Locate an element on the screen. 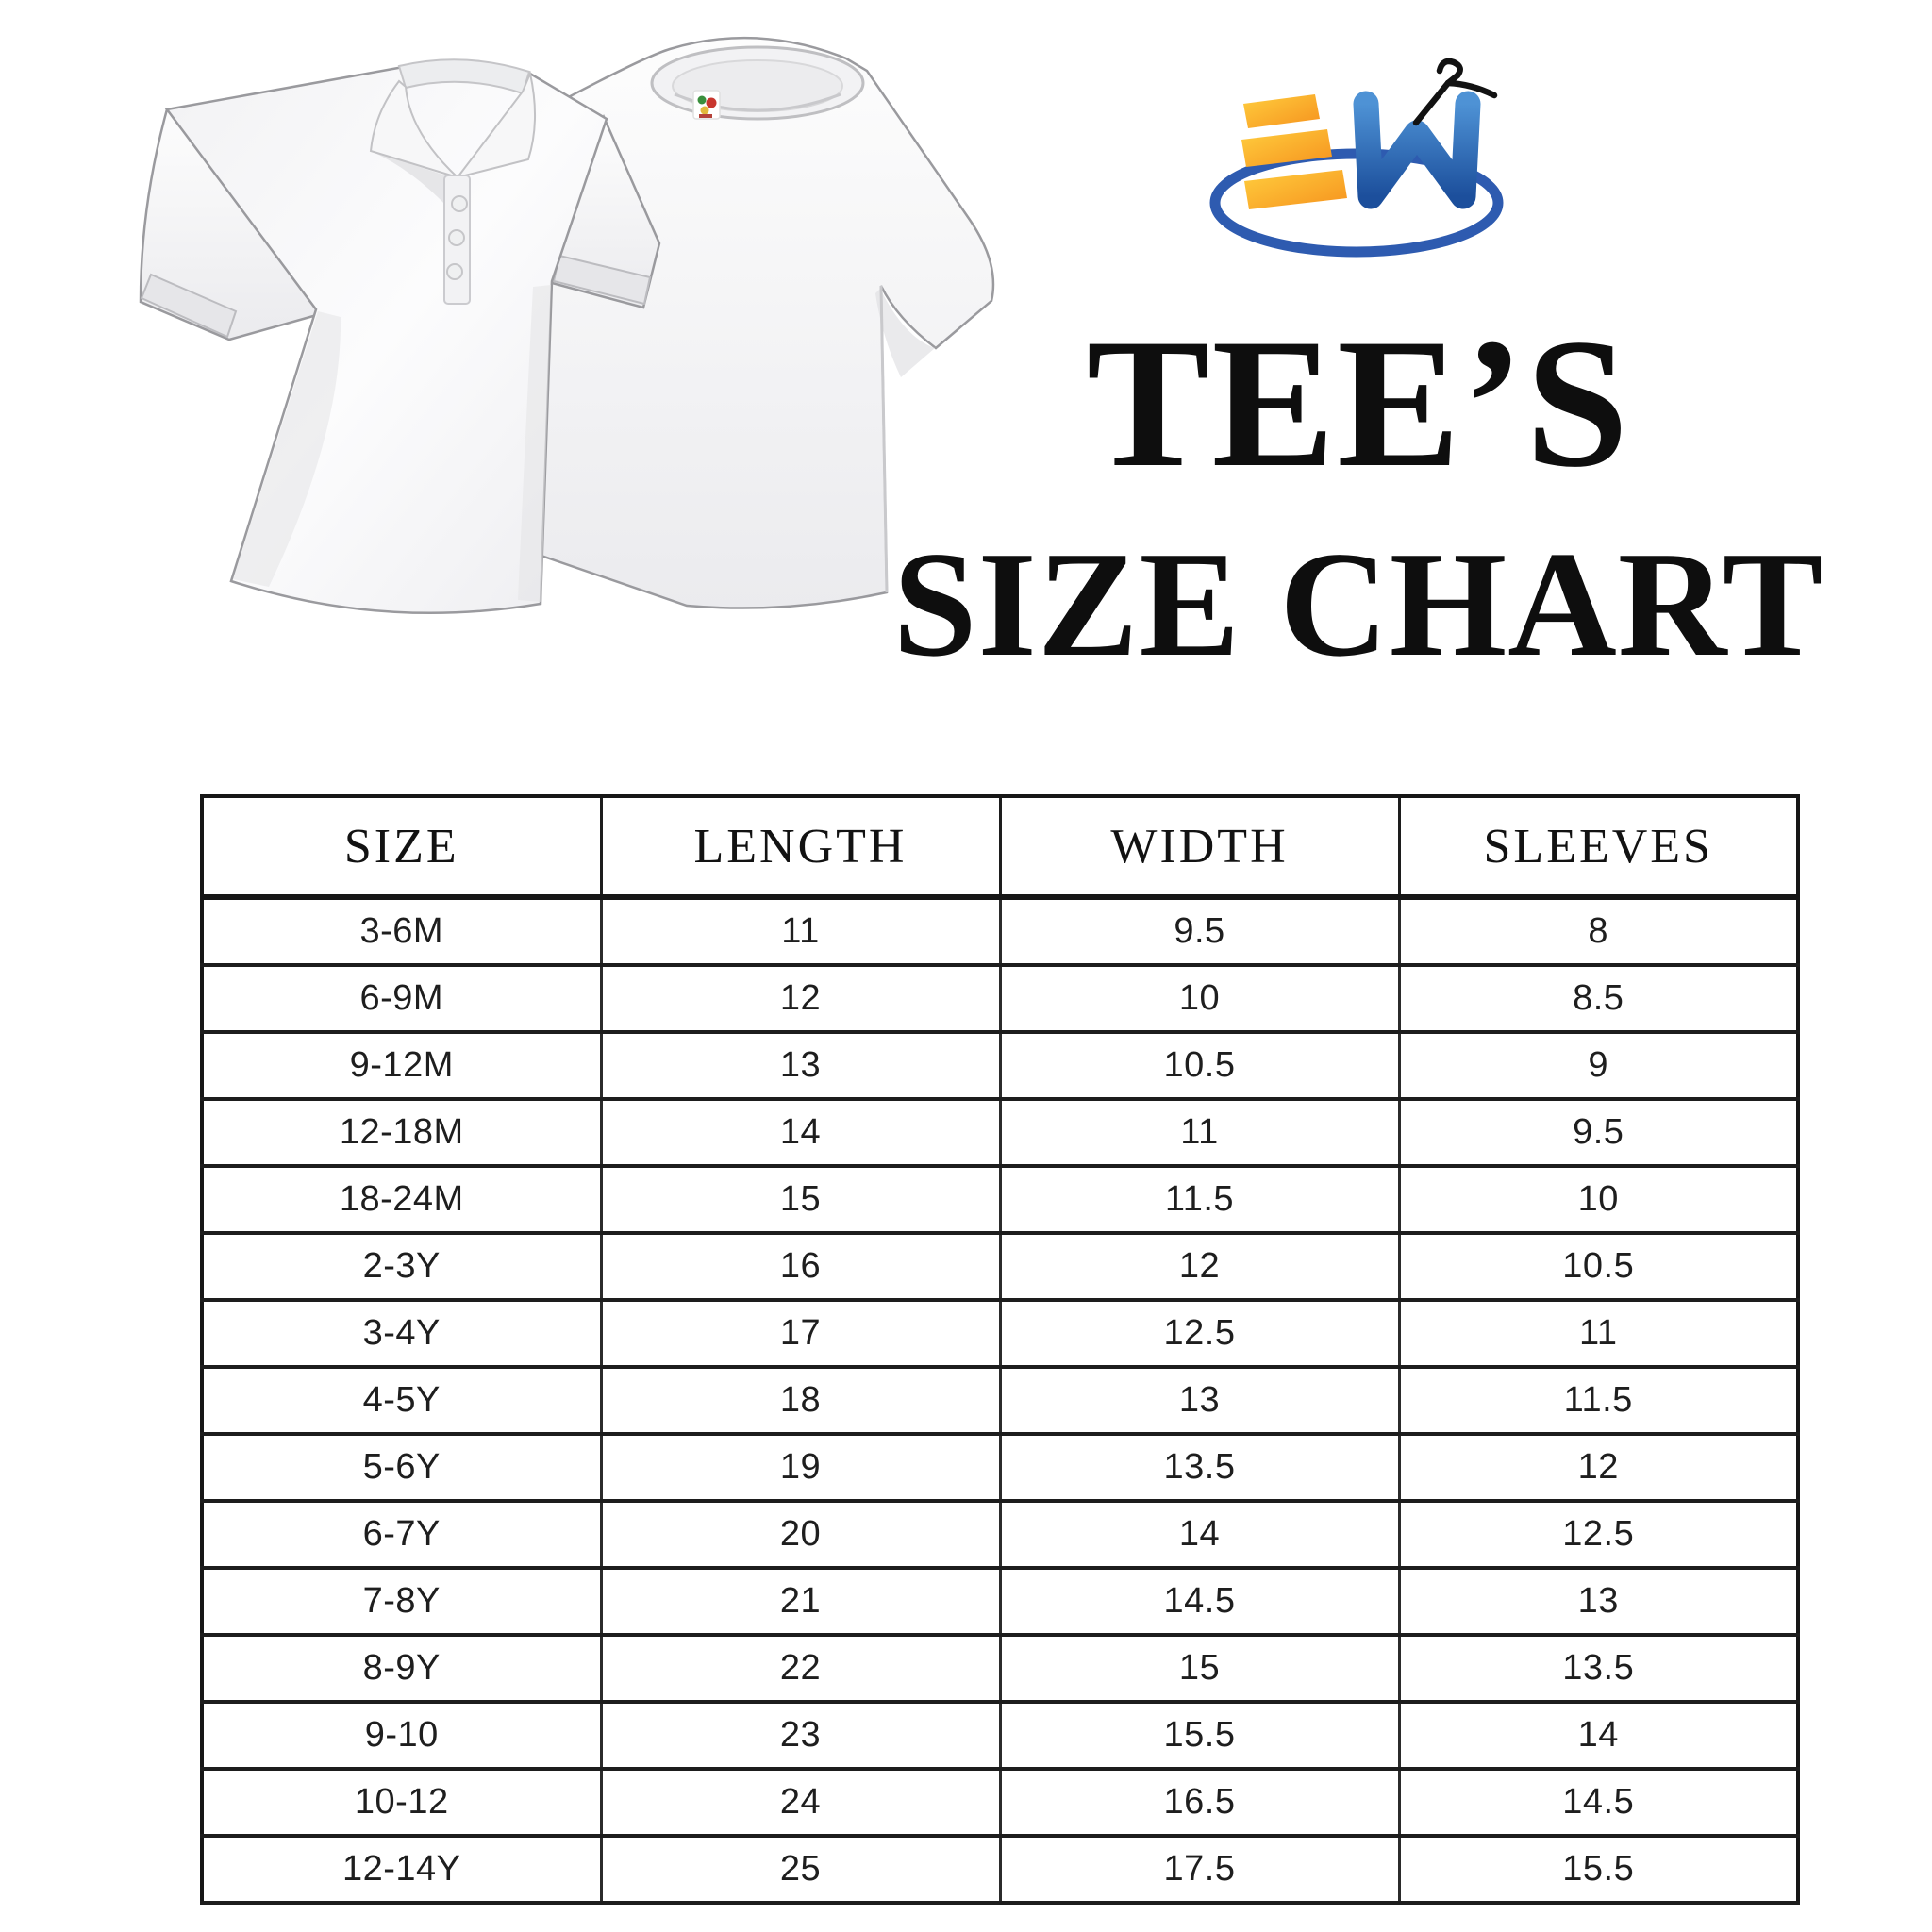 The image size is (1932, 1932). table-row: 4-5Y 18 13 11.5 is located at coordinates (1000, 1400).